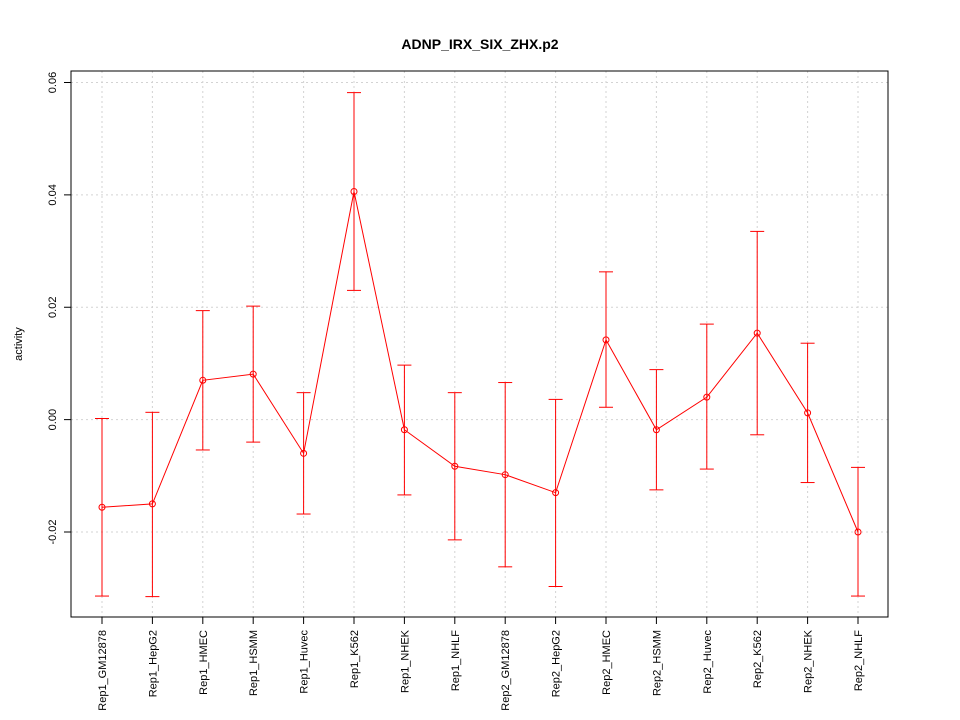 The width and height of the screenshot is (960, 720). Describe the element at coordinates (859, 660) in the screenshot. I see `x-tick-label: Rep2_NHLF` at that location.